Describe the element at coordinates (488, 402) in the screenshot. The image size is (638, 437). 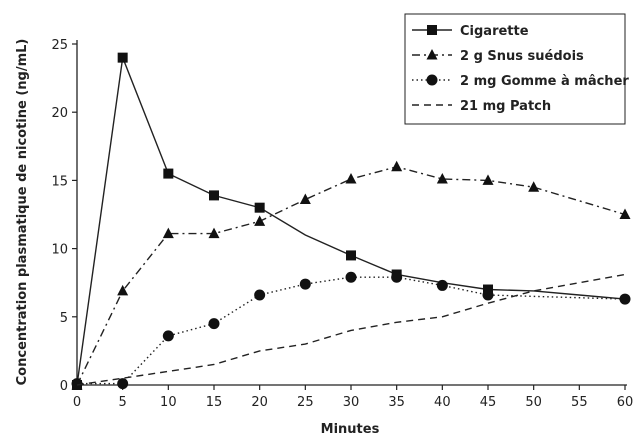
I see `x-tick-label-45: 45` at that location.